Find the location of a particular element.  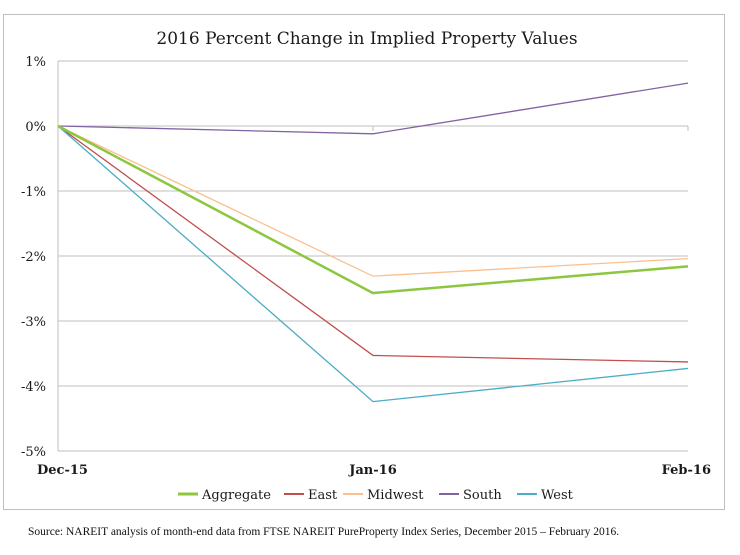

legend-item-aggregate: Aggregate is located at coordinates (224, 495).